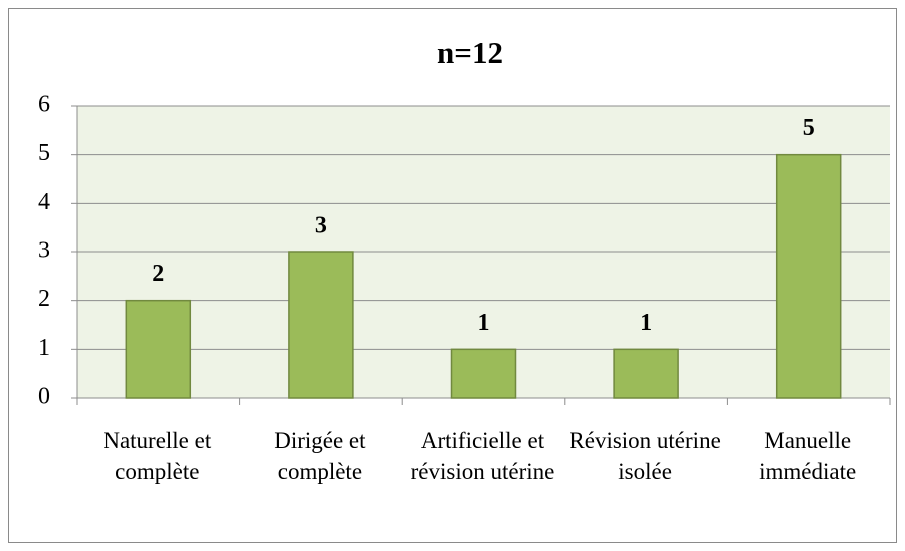 The height and width of the screenshot is (551, 905). What do you see at coordinates (44, 397) in the screenshot?
I see `y-tick-label: 0` at bounding box center [44, 397].